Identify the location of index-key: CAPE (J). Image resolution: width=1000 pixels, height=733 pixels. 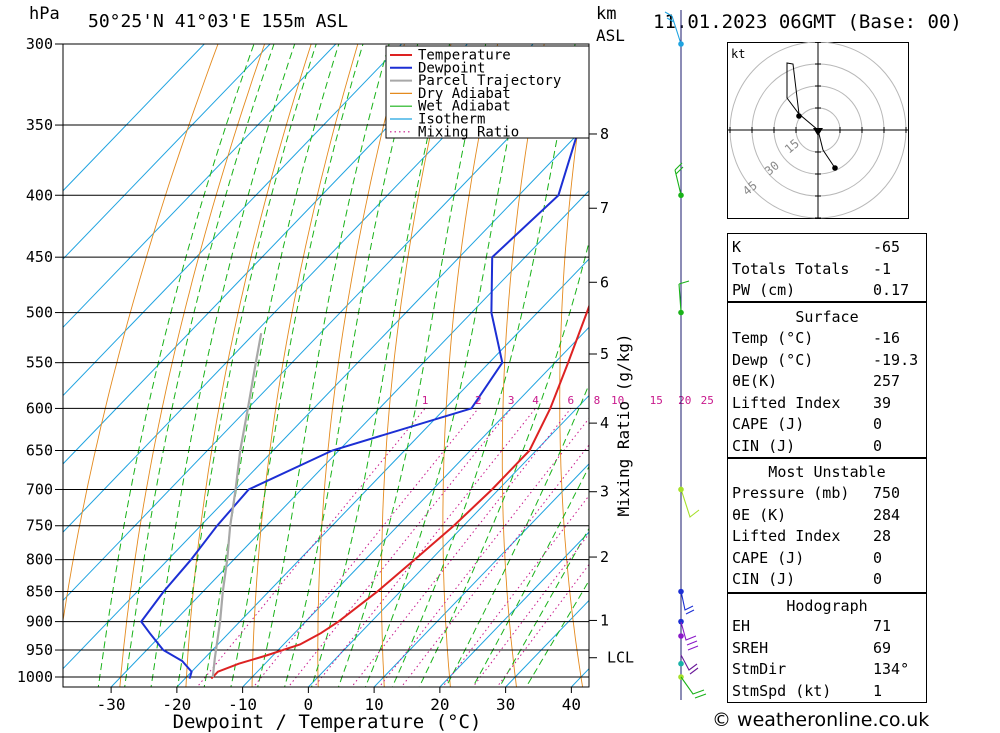
(768, 424).